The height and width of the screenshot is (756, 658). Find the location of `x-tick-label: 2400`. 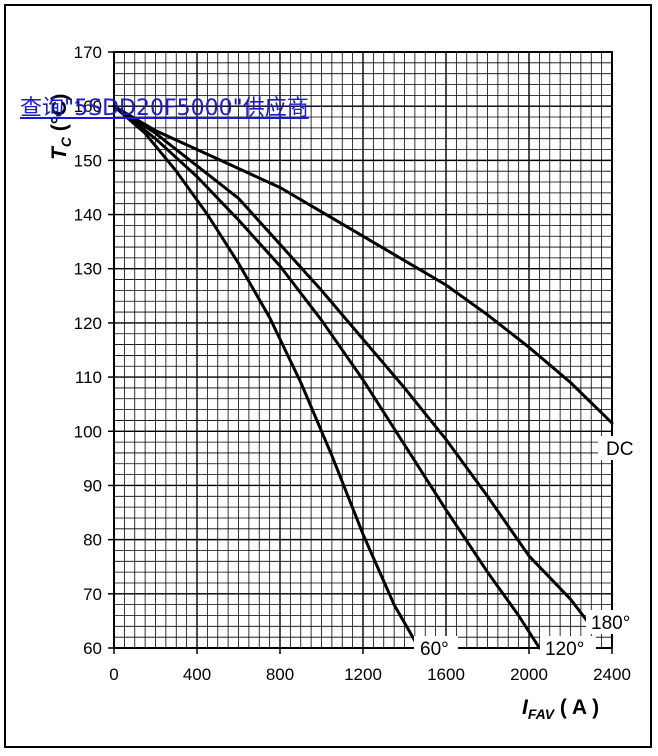

x-tick-label: 2400 is located at coordinates (612, 674).